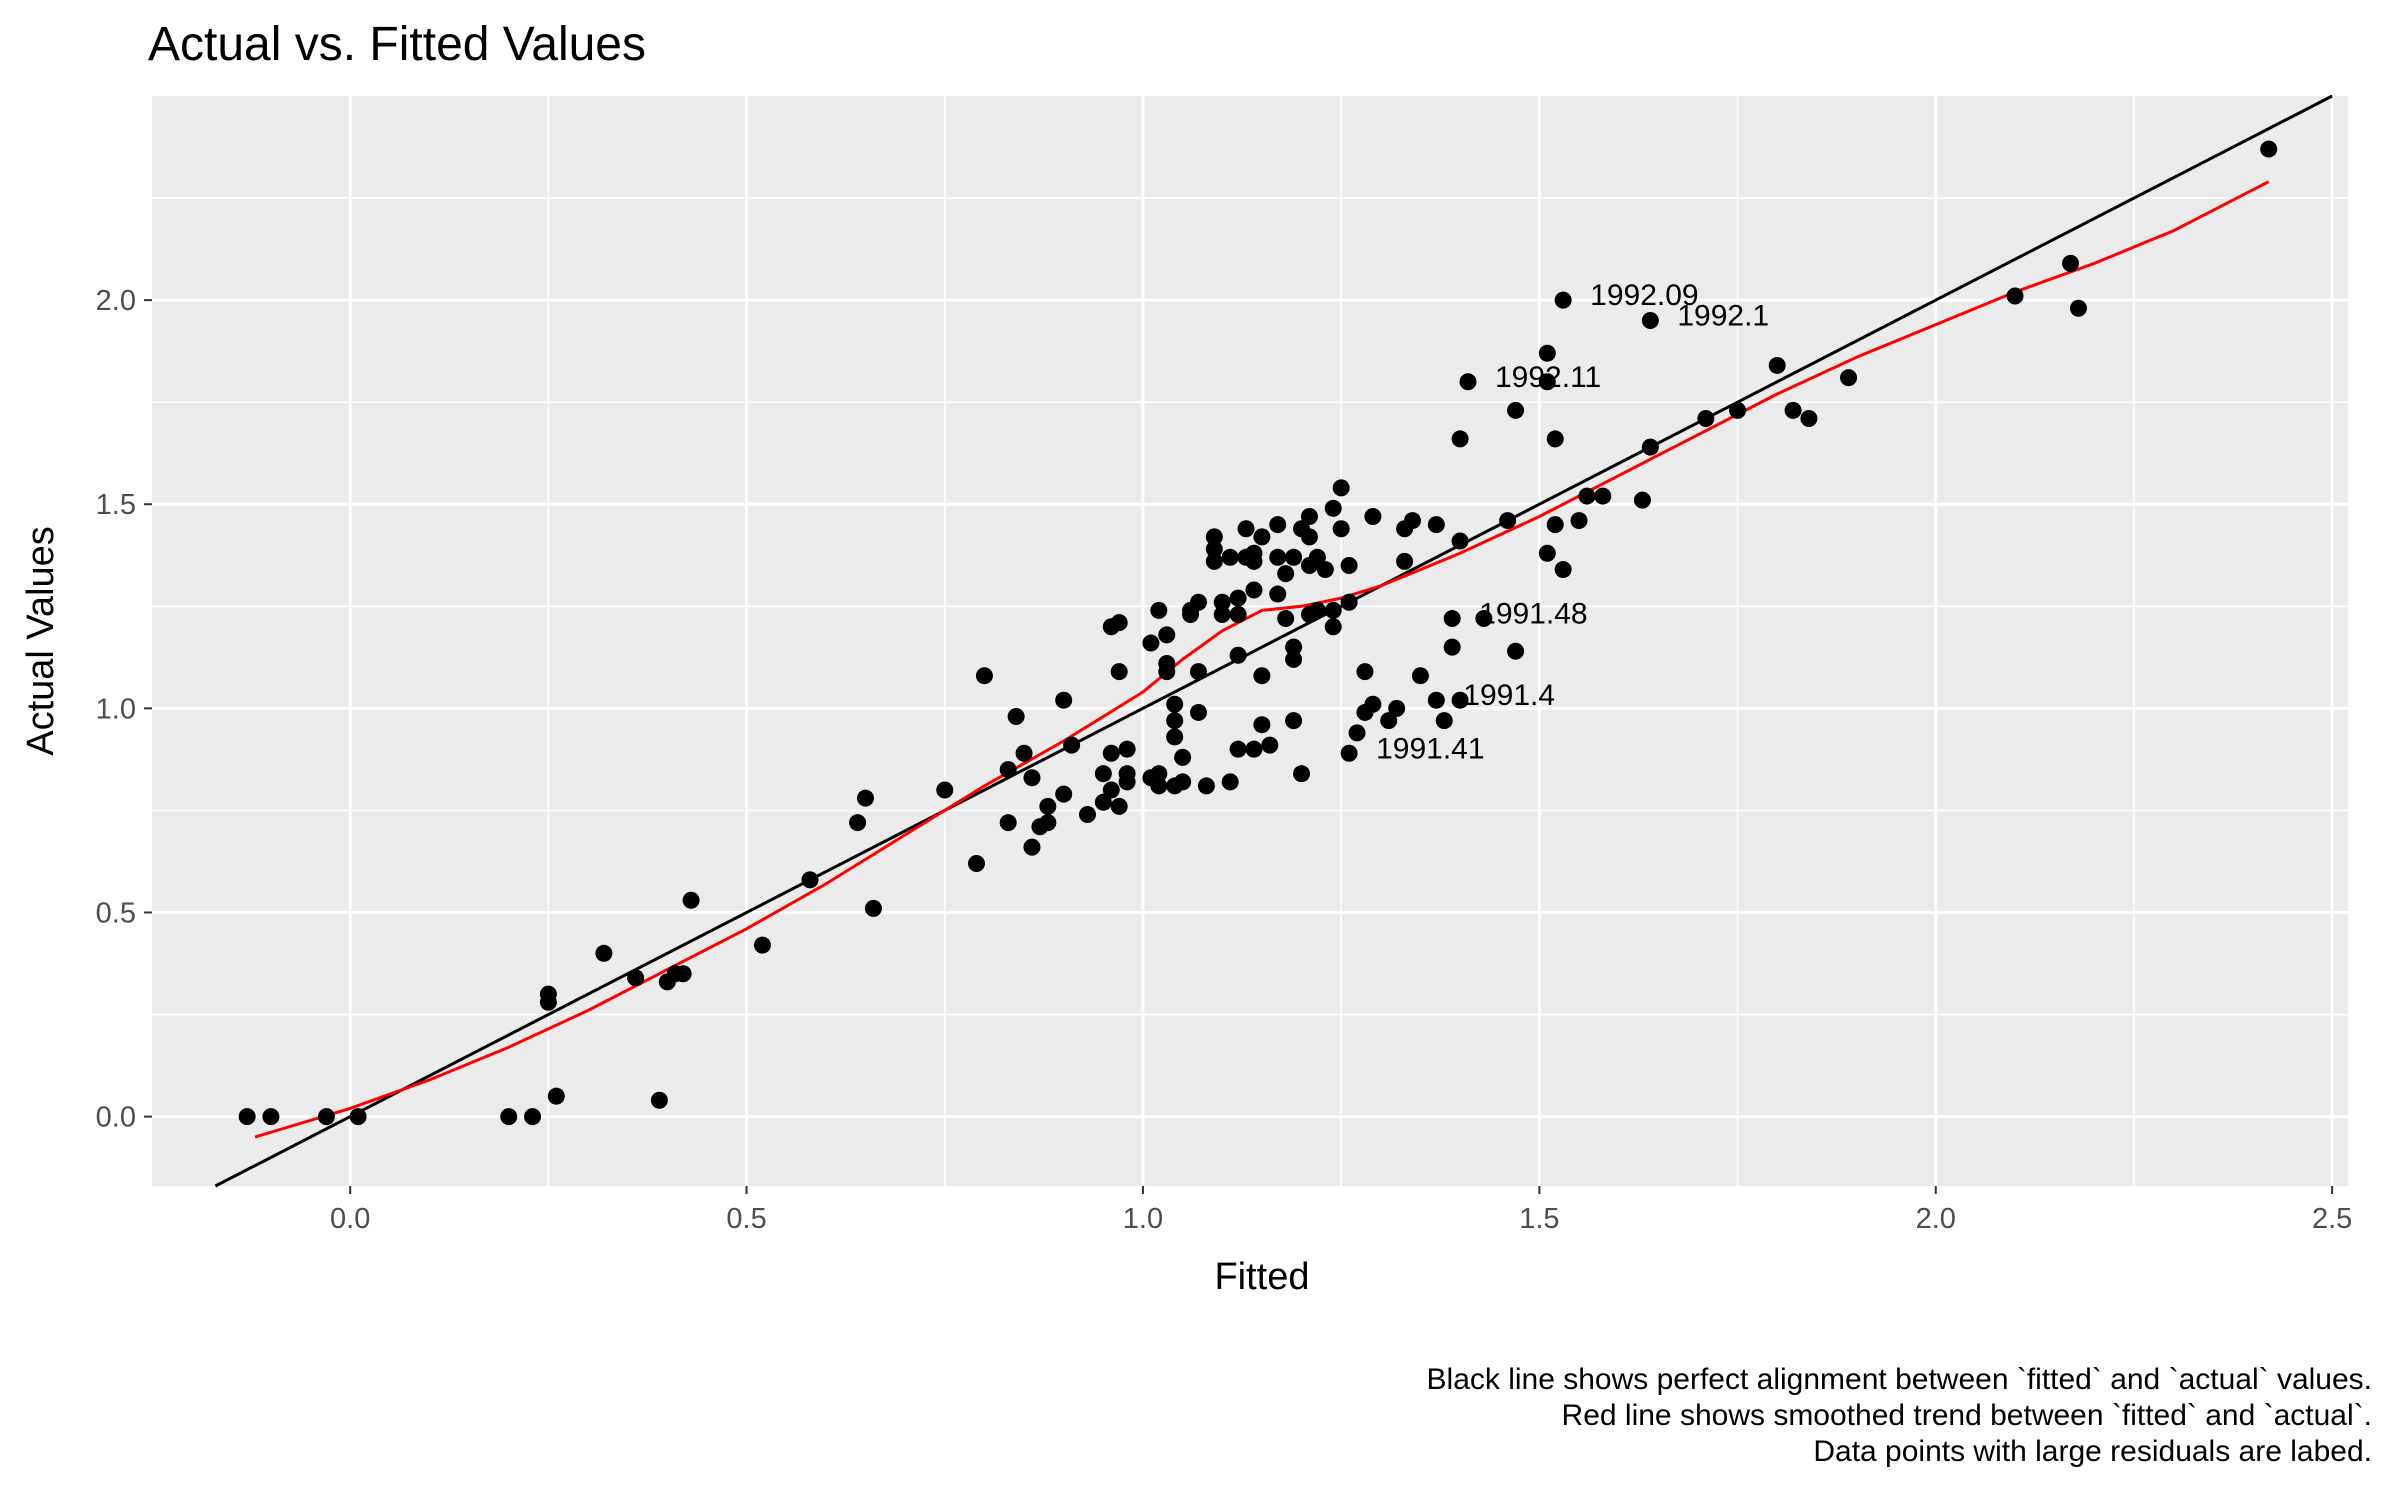  I want to click on y-tick-label: 2.0, so click(116, 301).